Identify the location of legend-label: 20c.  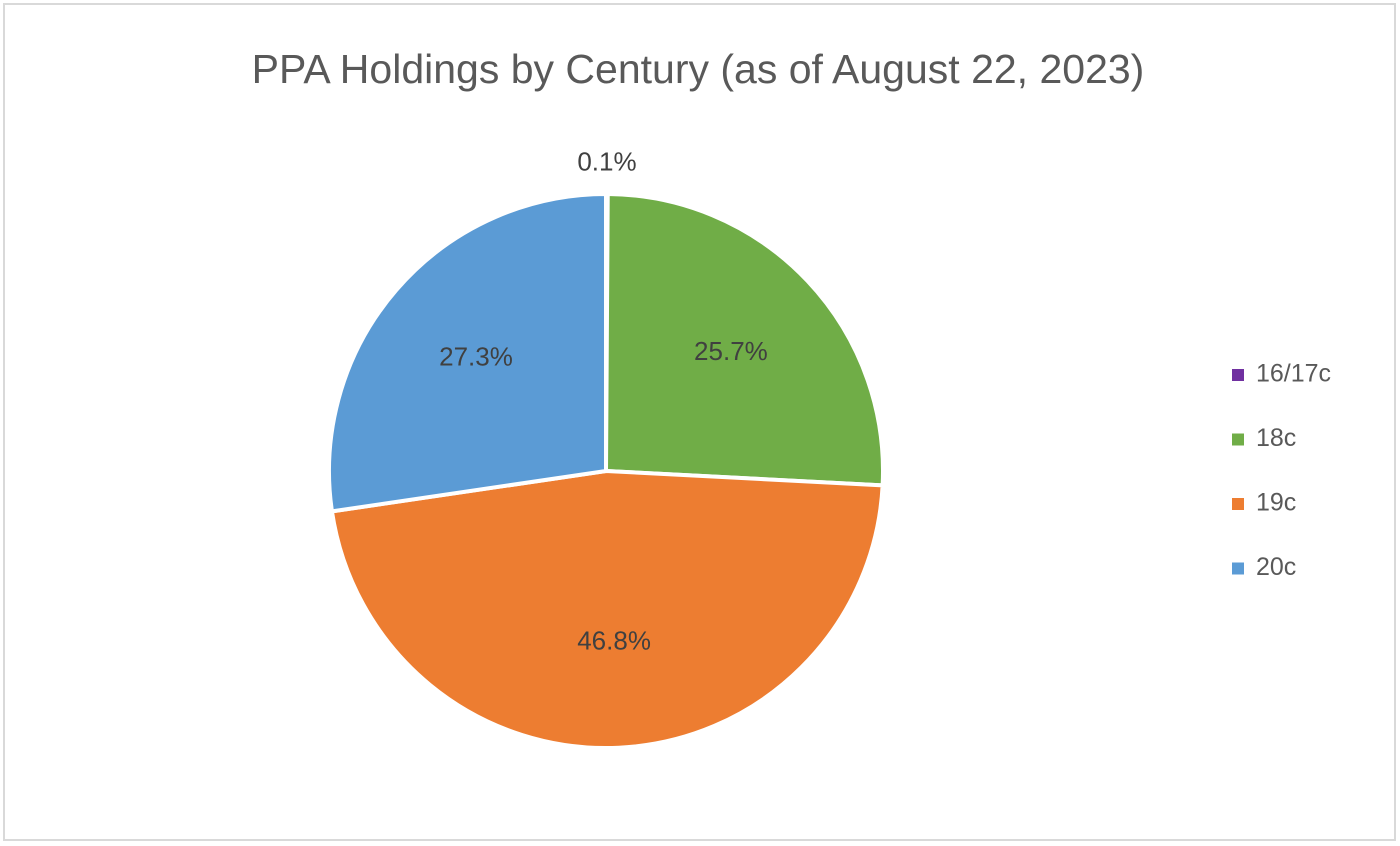
(1276, 567).